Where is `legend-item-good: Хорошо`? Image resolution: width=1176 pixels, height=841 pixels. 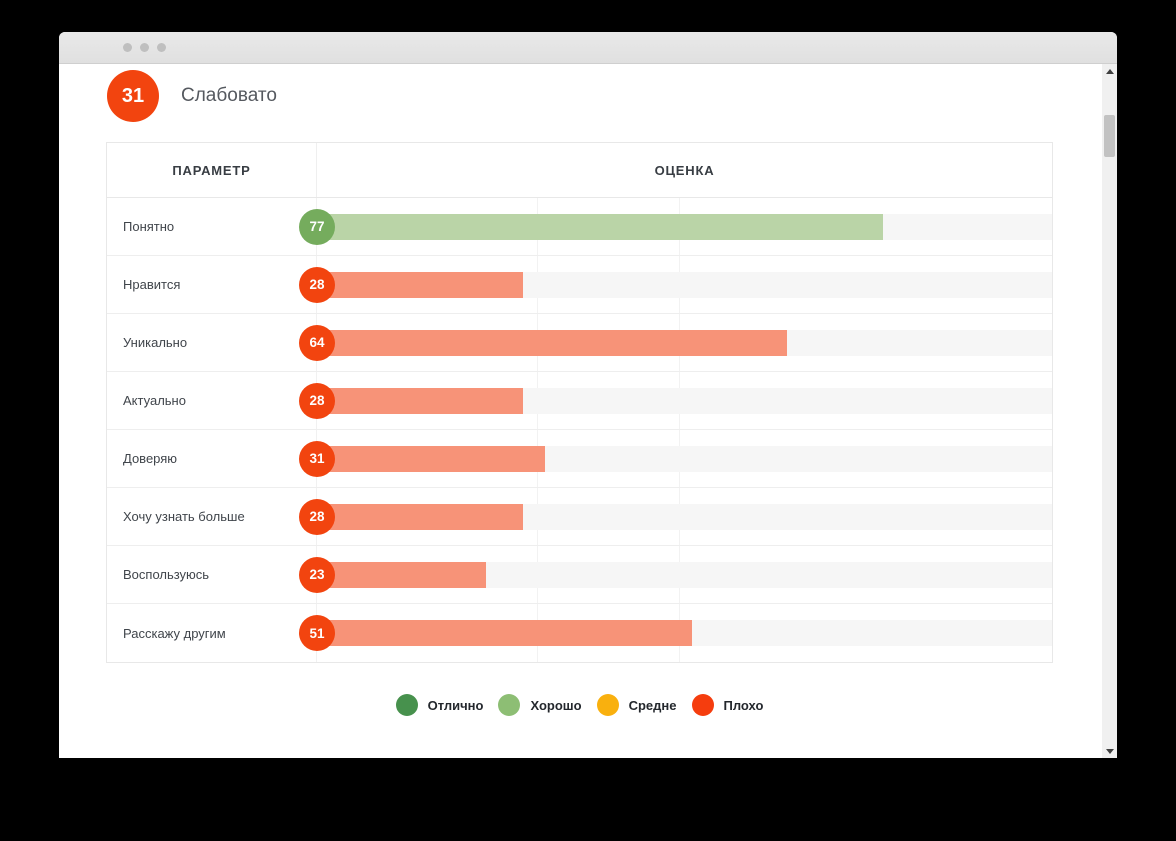
legend-item-good: Хорошо is located at coordinates (540, 705).